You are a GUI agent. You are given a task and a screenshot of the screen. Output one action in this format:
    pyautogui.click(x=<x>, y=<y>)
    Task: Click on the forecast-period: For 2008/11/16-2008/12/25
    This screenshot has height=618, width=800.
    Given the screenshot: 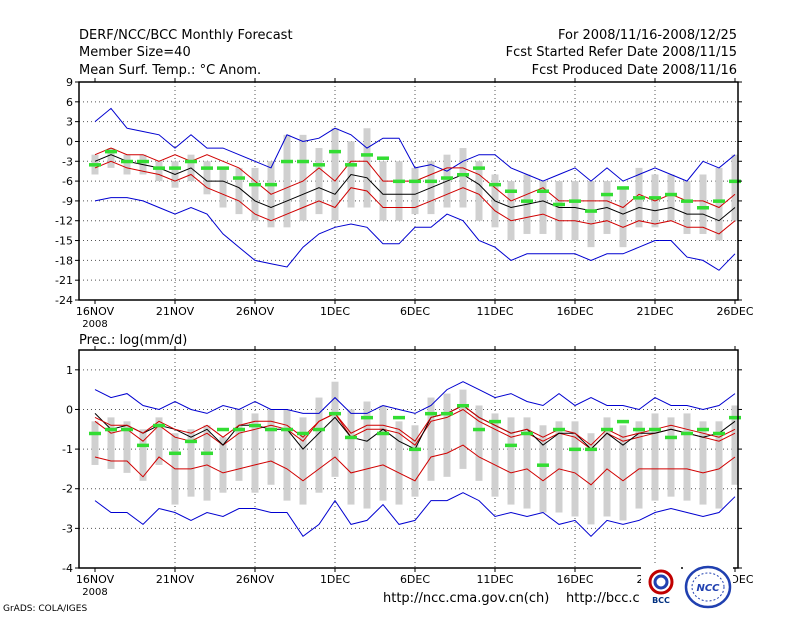 What is the action you would take?
    pyautogui.click(x=647, y=35)
    